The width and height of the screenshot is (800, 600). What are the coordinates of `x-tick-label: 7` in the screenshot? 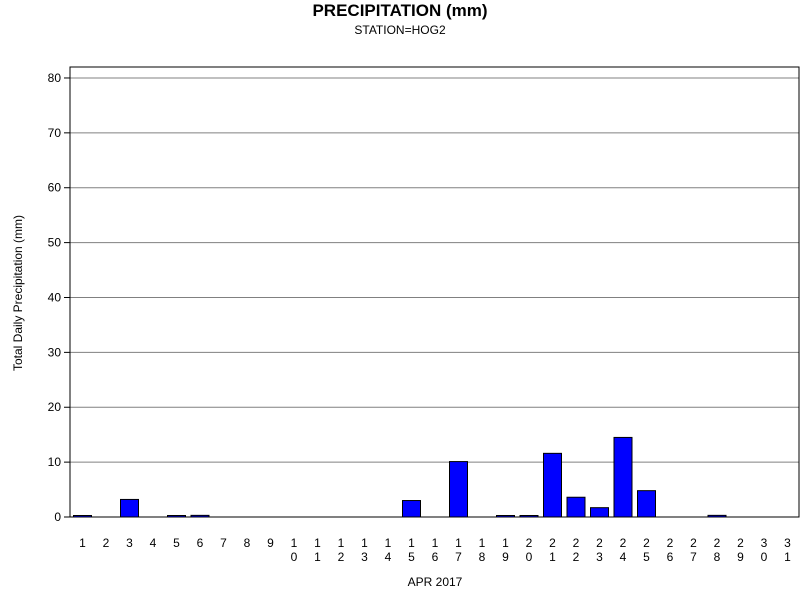 It's located at (223, 543).